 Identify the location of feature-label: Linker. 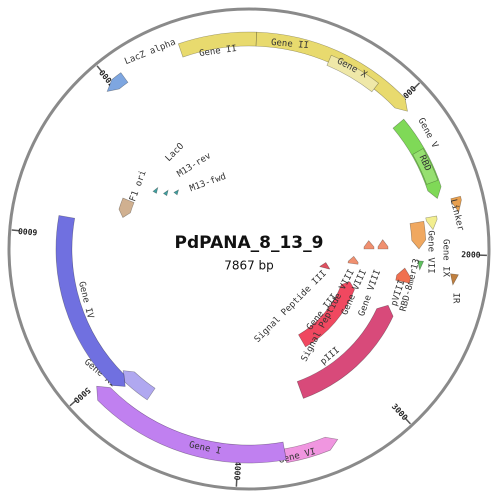
(457, 215).